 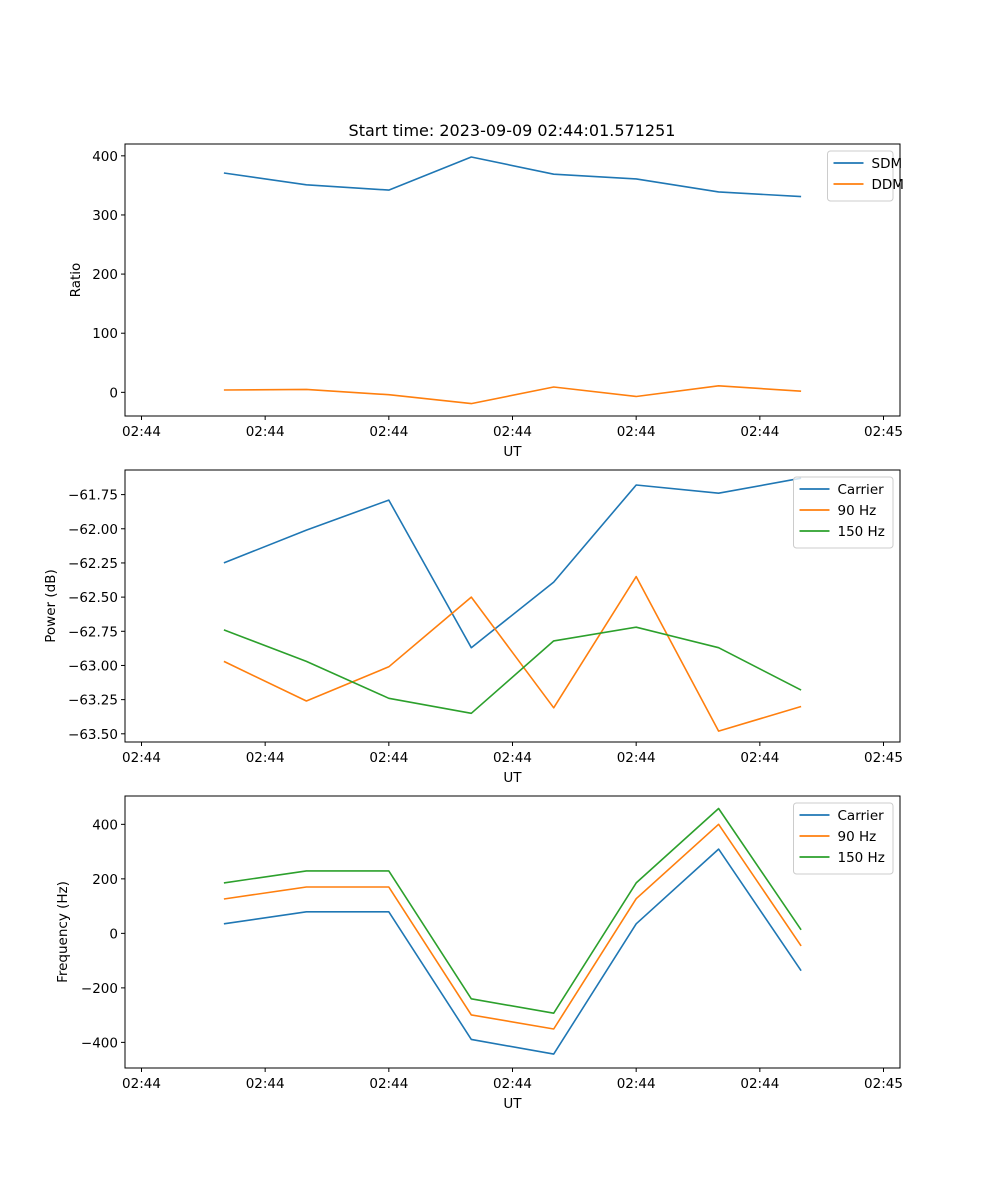 What do you see at coordinates (93, 735) in the screenshot?
I see `y-tick-label: −63.50` at bounding box center [93, 735].